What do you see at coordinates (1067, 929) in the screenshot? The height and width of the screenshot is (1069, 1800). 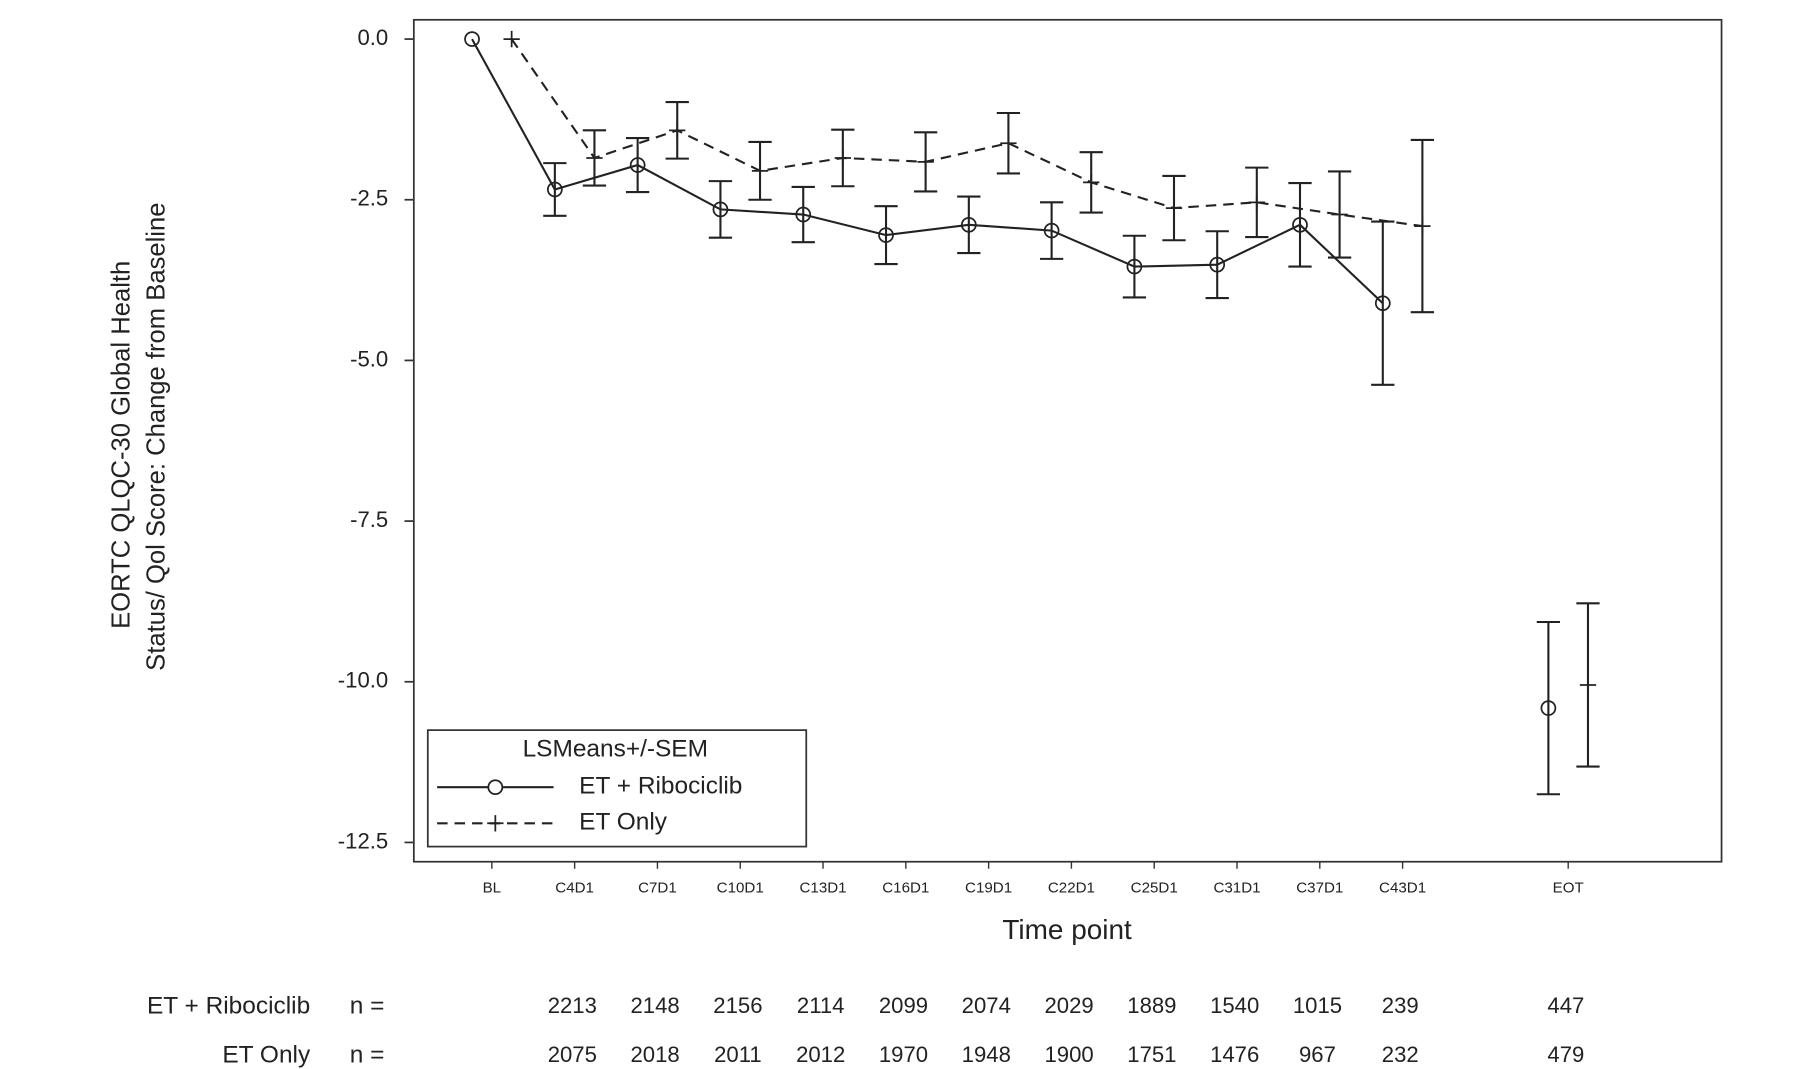 I see `x-axis-label: Time point` at bounding box center [1067, 929].